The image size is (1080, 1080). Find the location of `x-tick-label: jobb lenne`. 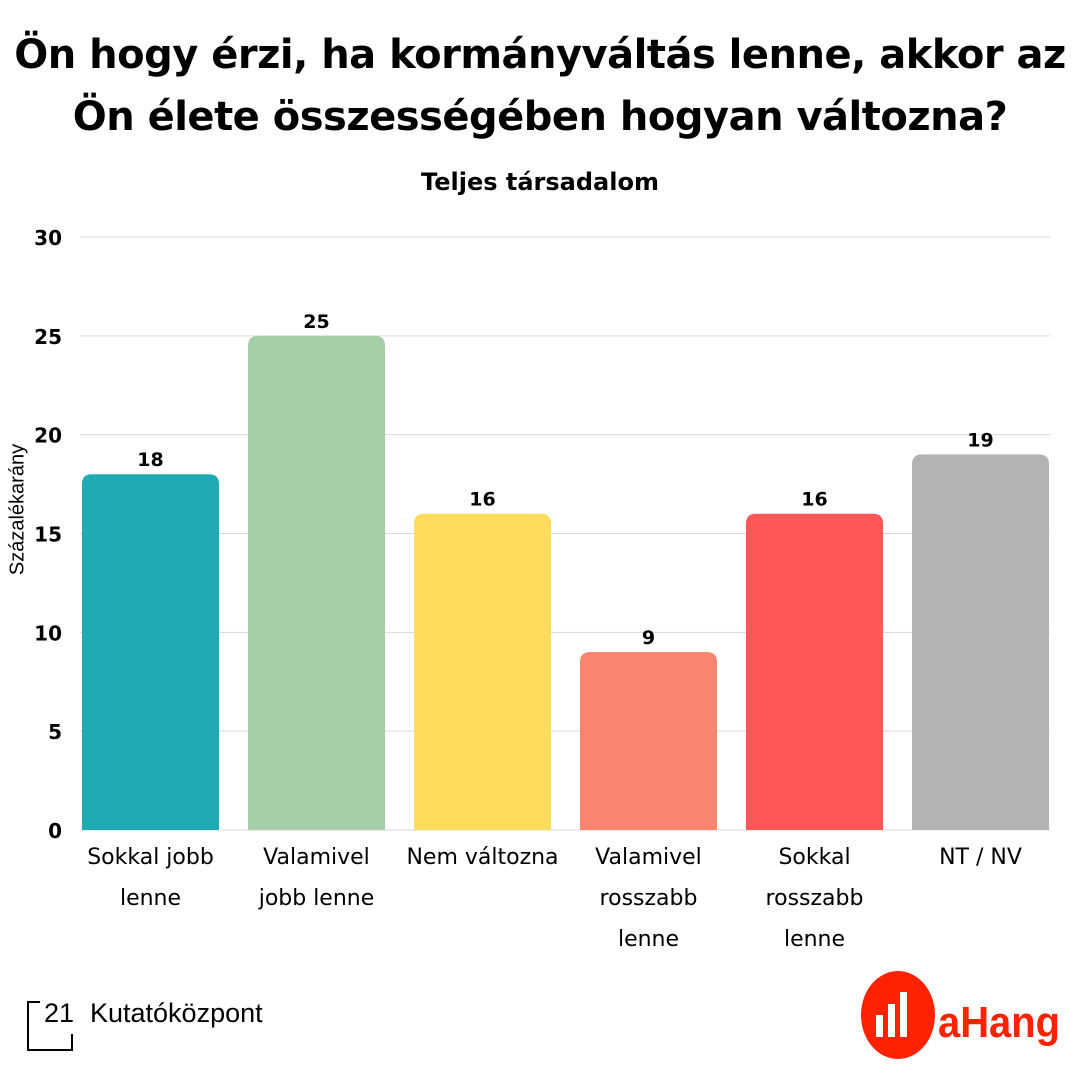

x-tick-label: jobb lenne is located at coordinates (316, 898).